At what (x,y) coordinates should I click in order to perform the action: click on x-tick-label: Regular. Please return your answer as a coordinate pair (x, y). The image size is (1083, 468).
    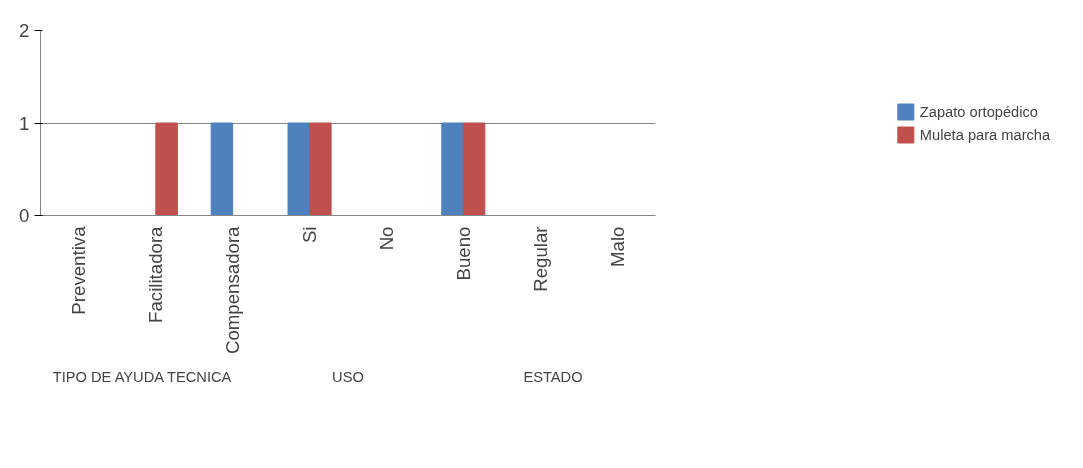
    Looking at the image, I should click on (540, 259).